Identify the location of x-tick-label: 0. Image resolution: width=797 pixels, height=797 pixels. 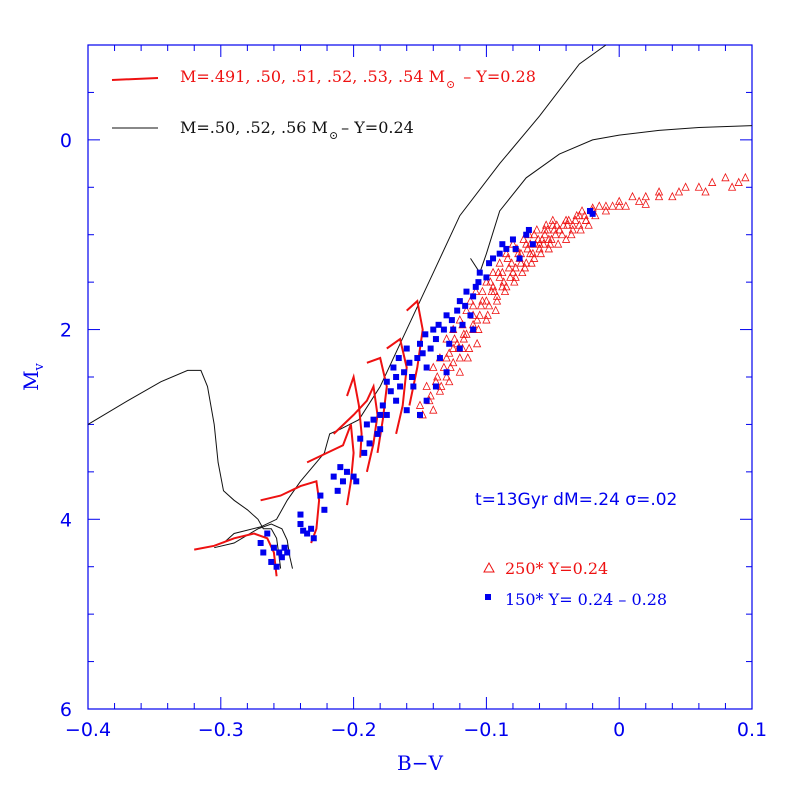
(619, 730).